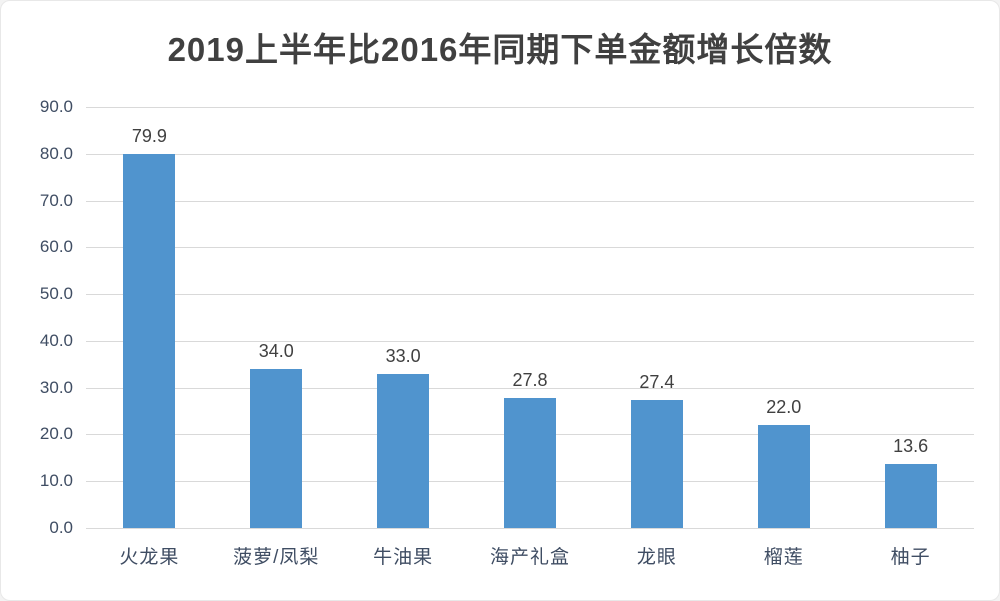 This screenshot has height=601, width=1000. I want to click on y-tick-label: 60.0, so click(56, 247).